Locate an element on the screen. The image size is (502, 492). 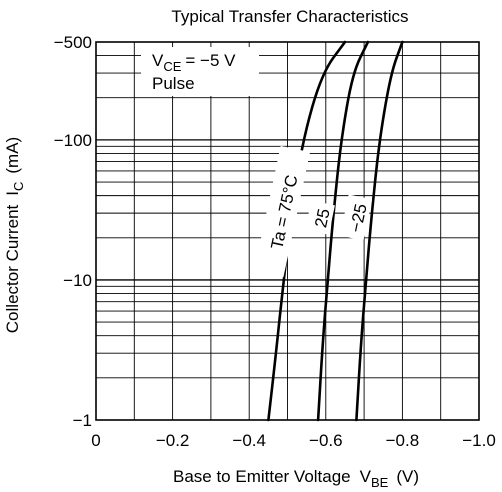
condition-box is located at coordinates (200, 71).